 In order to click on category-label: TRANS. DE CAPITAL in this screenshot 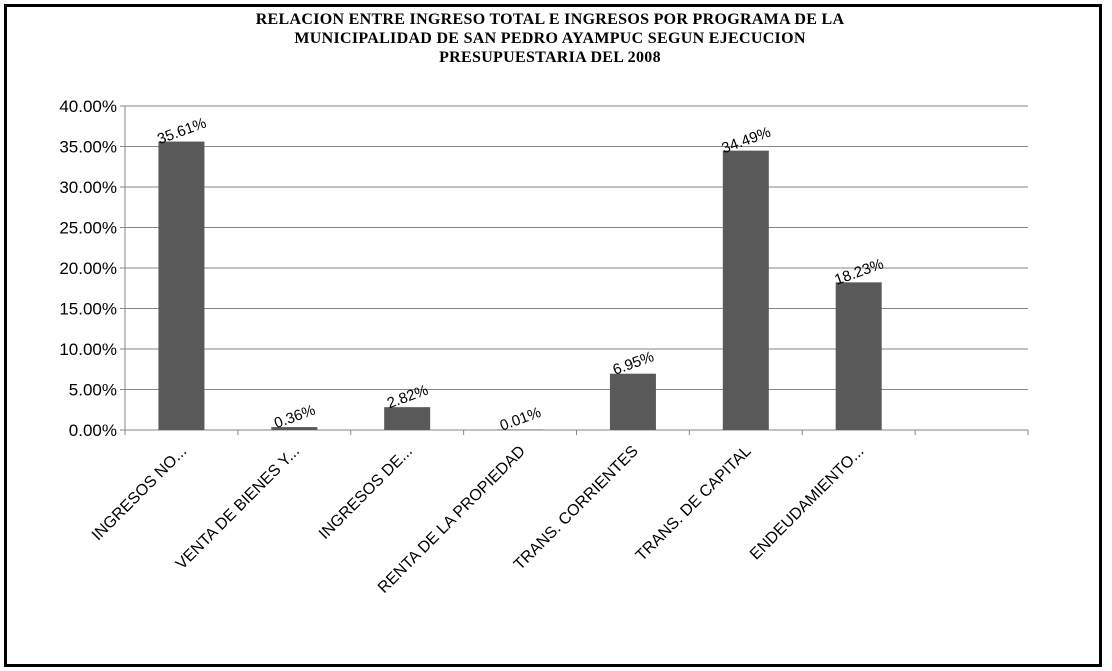, I will do `click(694, 504)`.